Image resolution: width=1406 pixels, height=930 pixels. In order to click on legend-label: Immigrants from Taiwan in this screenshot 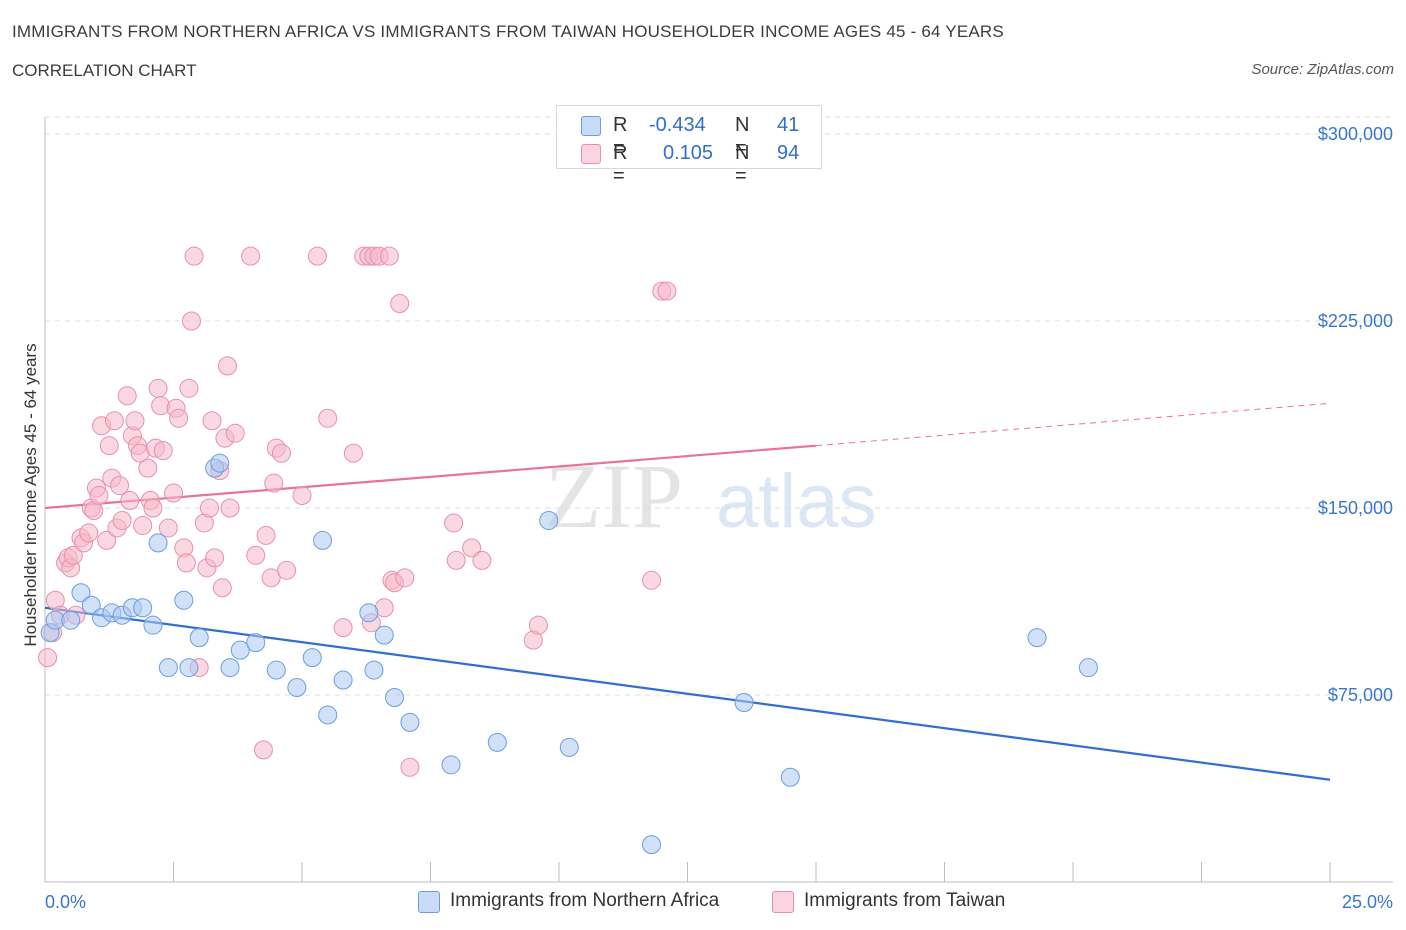, I will do `click(905, 900)`.